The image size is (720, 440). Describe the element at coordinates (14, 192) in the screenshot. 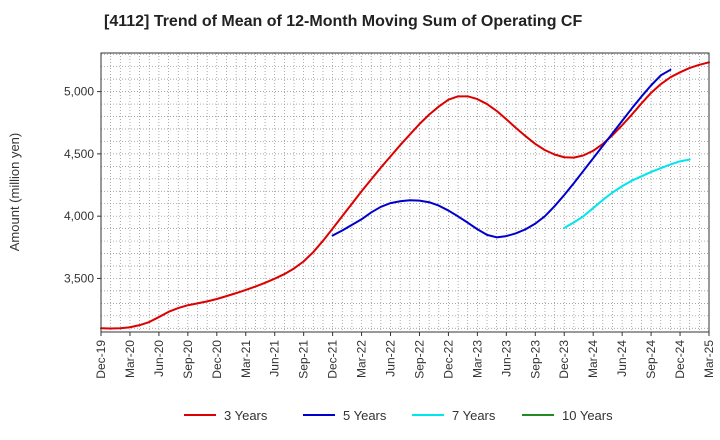

I see `y-axis-label: Amount (million yen)` at that location.